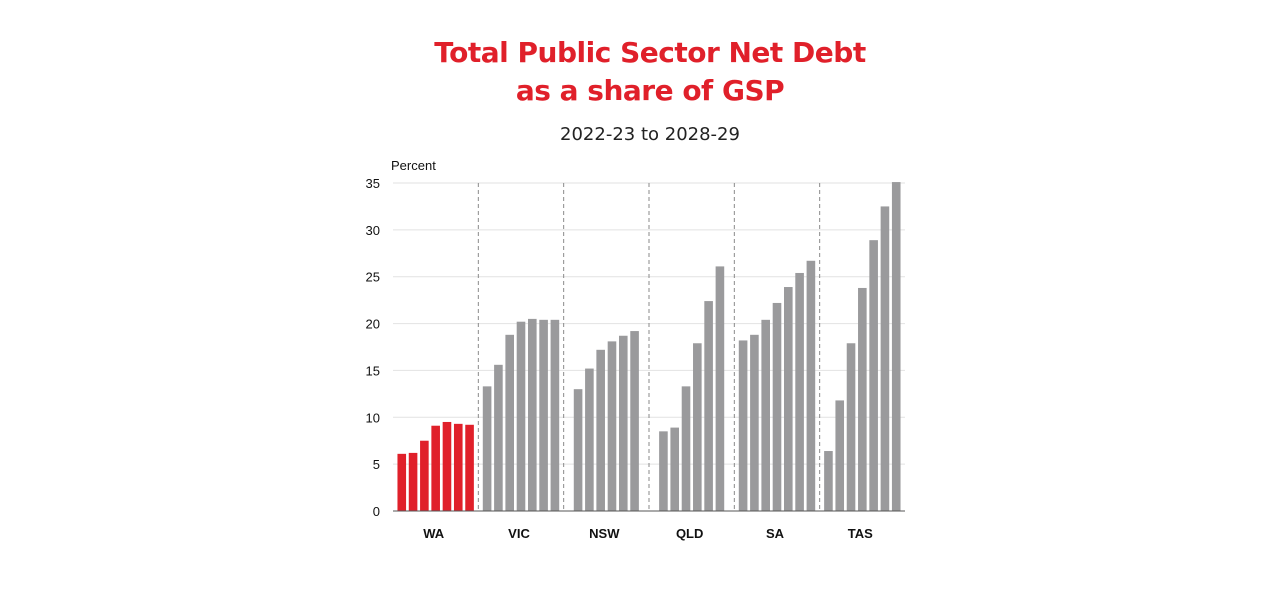 The height and width of the screenshot is (600, 1280). I want to click on y-axis-title: Percent, so click(413, 165).